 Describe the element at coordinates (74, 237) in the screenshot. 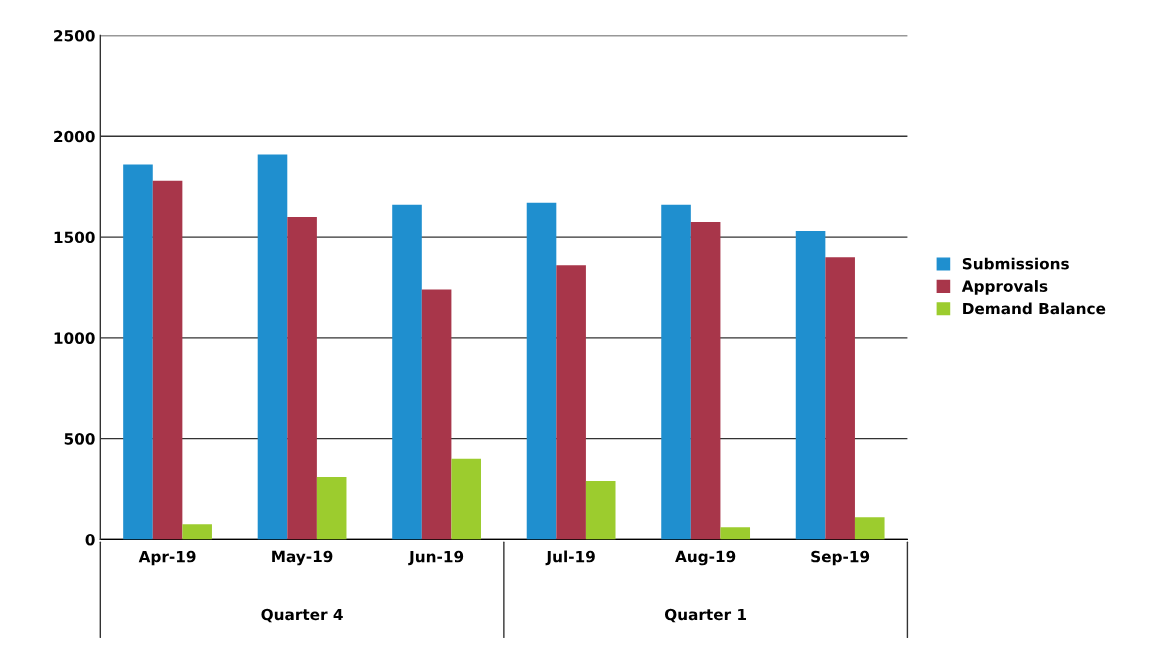

I see `y-tick-label: 1500` at that location.